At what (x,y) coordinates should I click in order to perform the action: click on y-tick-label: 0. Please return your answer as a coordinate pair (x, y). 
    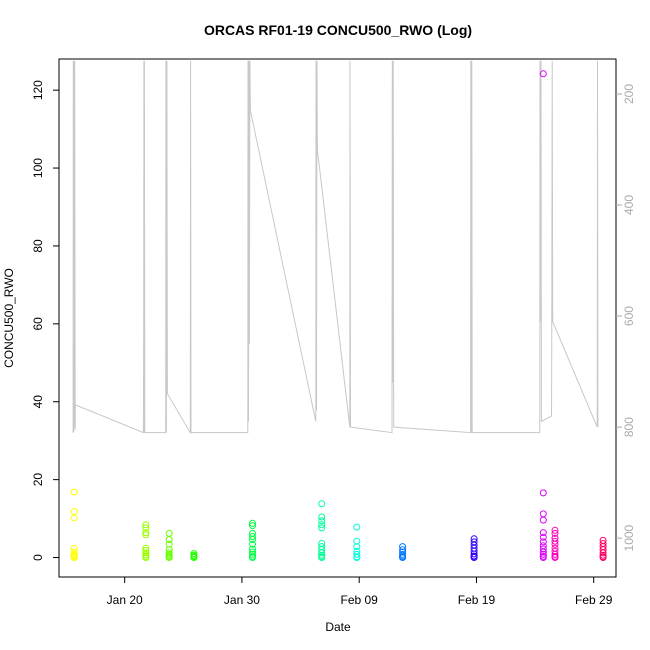
    Looking at the image, I should click on (38, 557).